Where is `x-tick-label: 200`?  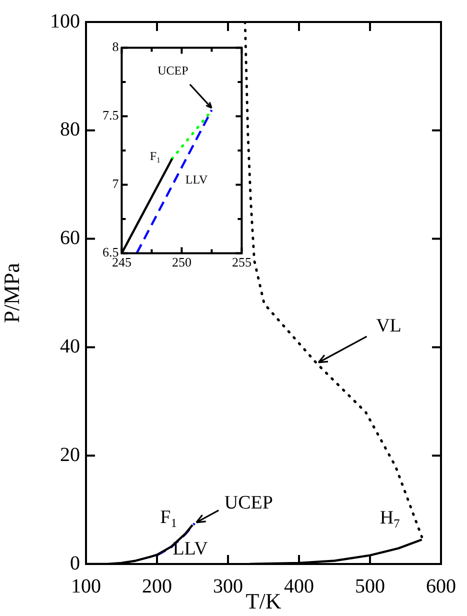
x-tick-label: 200 is located at coordinates (157, 586).